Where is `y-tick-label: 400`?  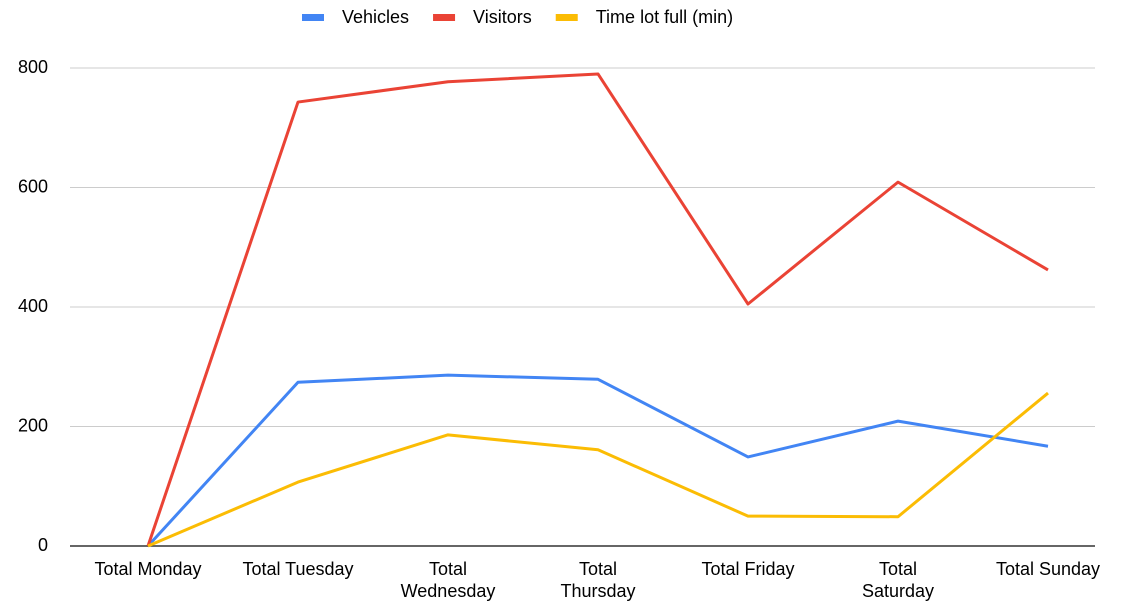
y-tick-label: 400 is located at coordinates (33, 306).